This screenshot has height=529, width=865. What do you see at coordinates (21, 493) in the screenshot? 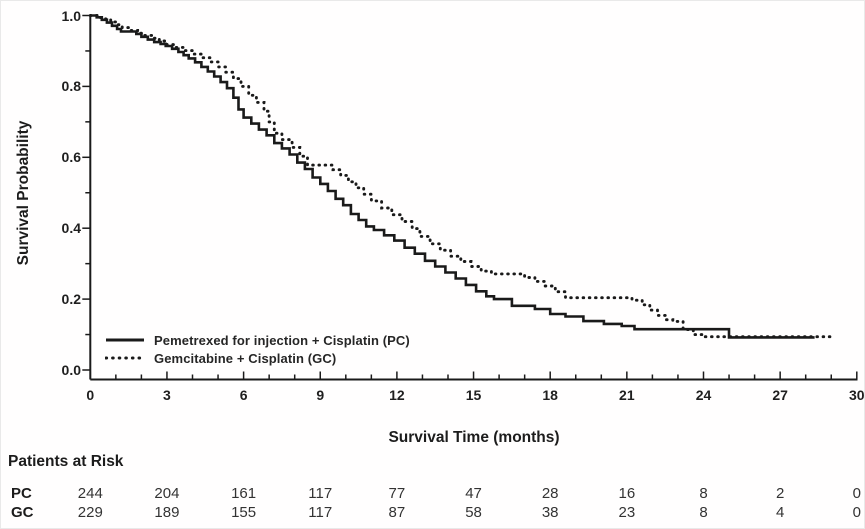
I see `risk-row-label-pc: PC` at bounding box center [21, 493].